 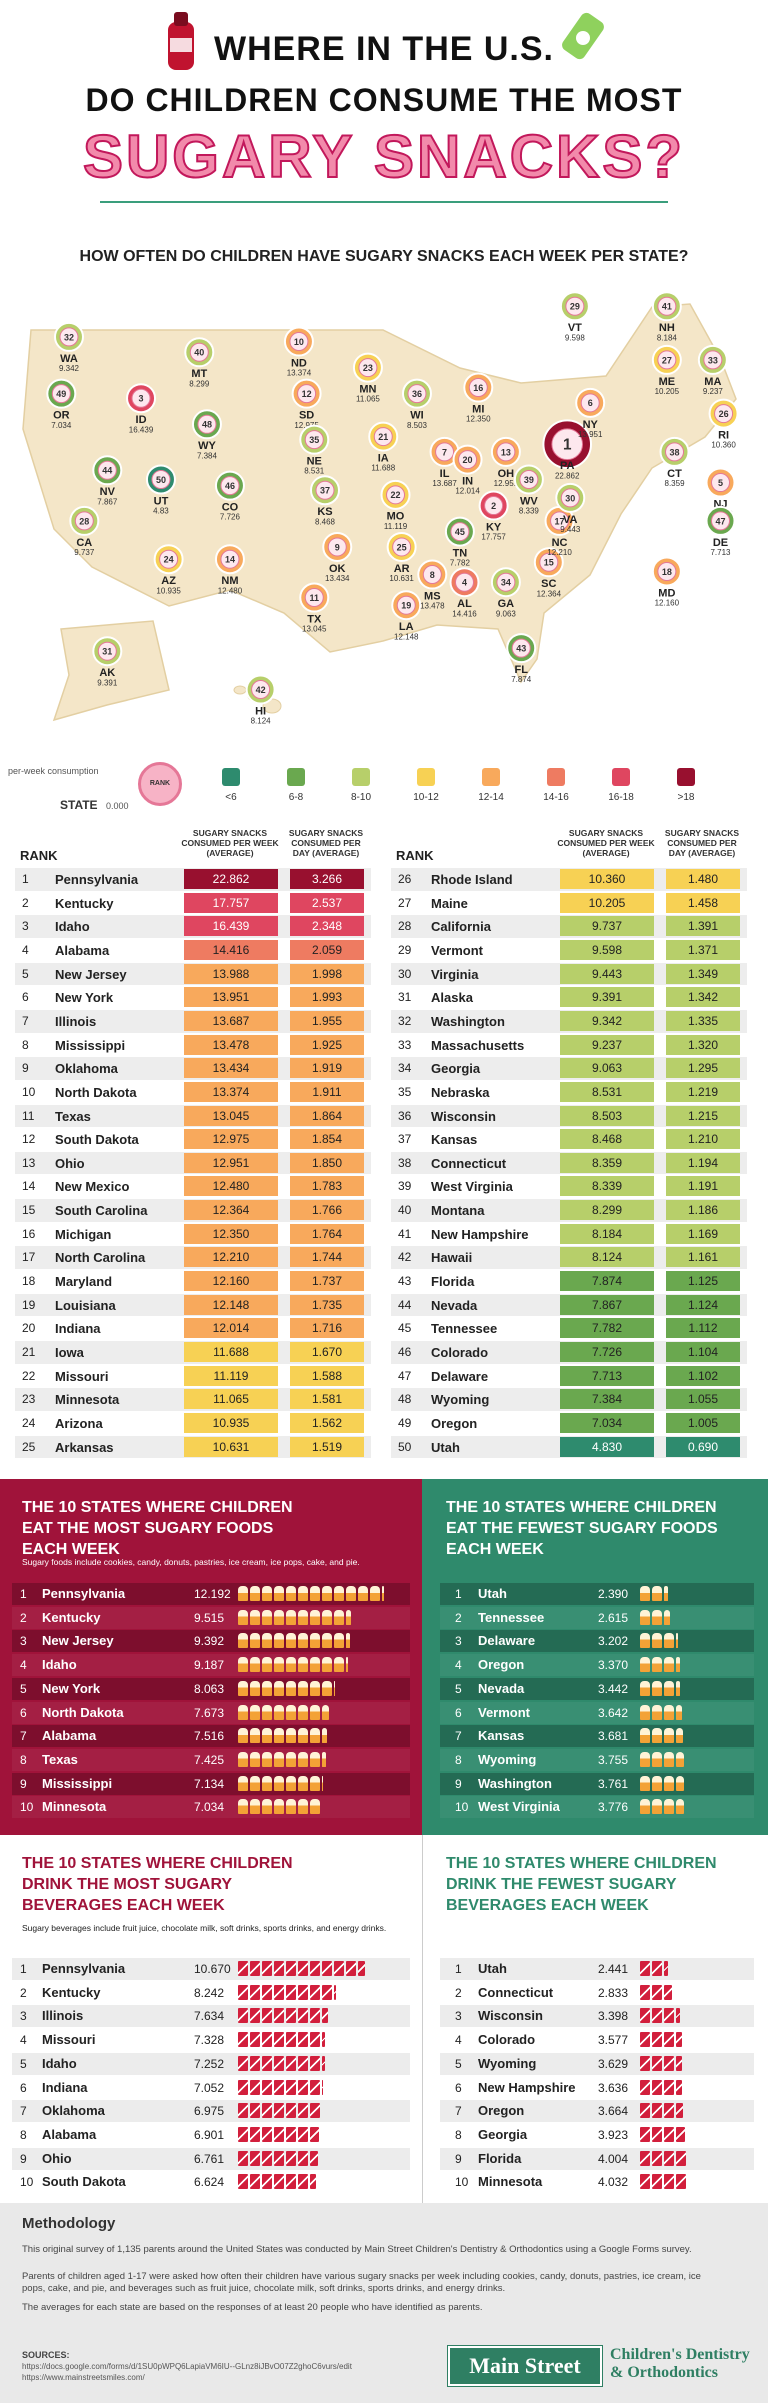 What do you see at coordinates (666, 593) in the screenshot?
I see `state-abbr: MD` at bounding box center [666, 593].